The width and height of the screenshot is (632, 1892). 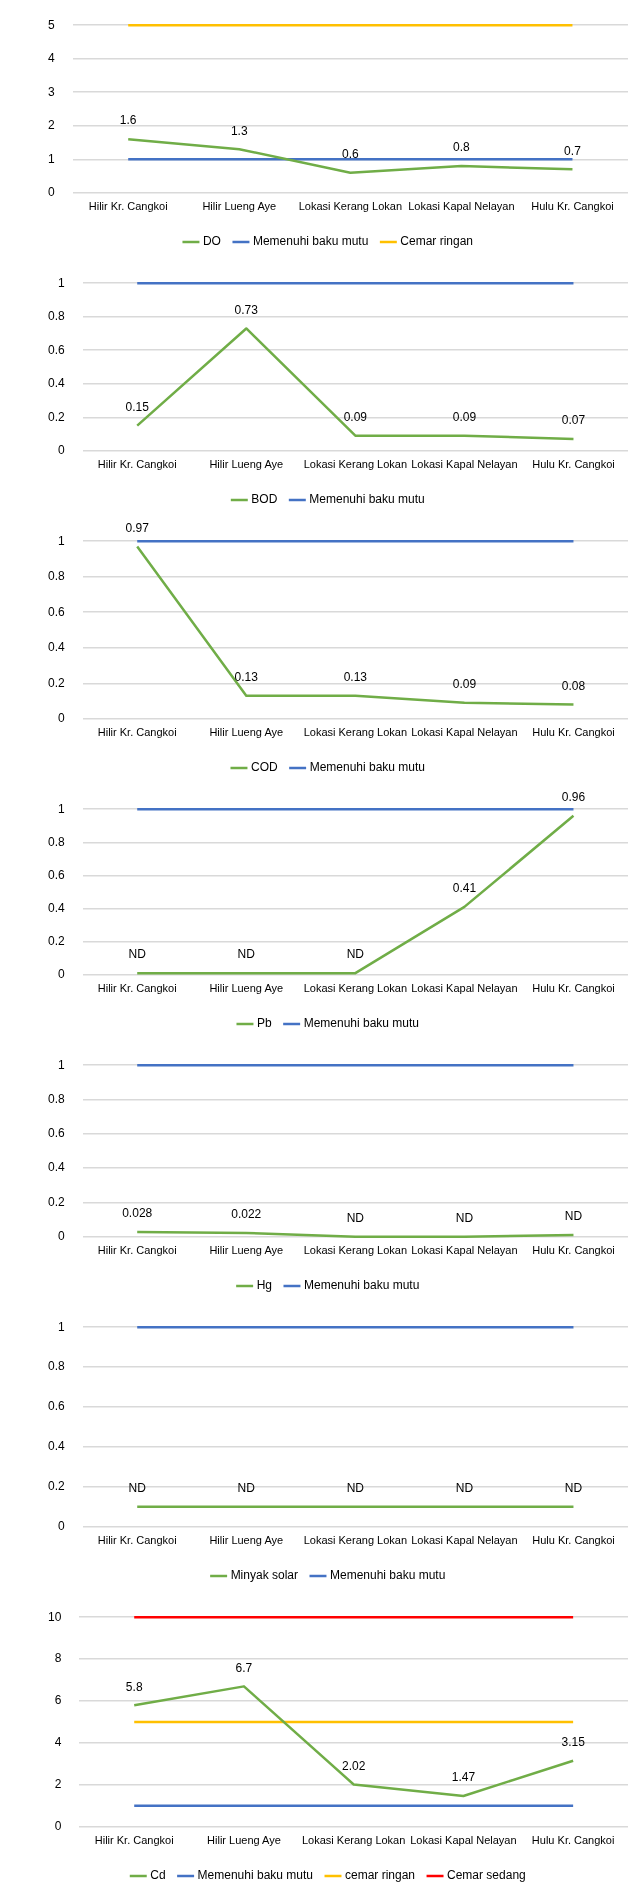 I want to click on y-tick-label: 8, so click(x=58, y=1658).